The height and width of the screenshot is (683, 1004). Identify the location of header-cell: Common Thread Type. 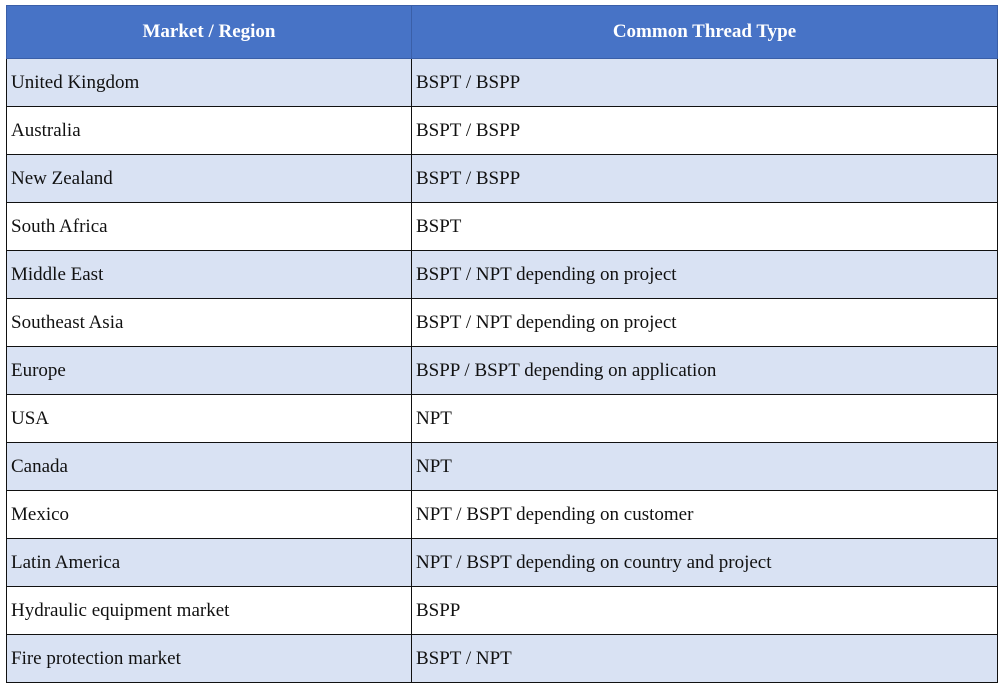
(704, 32).